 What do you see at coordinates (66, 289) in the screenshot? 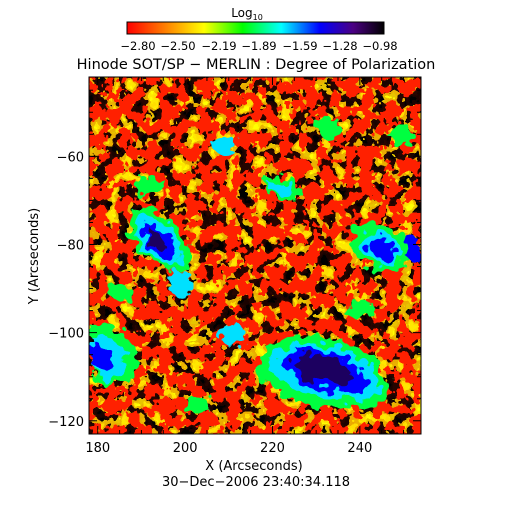
I see `y-tick-labels: −60 −80 −100 −120` at bounding box center [66, 289].